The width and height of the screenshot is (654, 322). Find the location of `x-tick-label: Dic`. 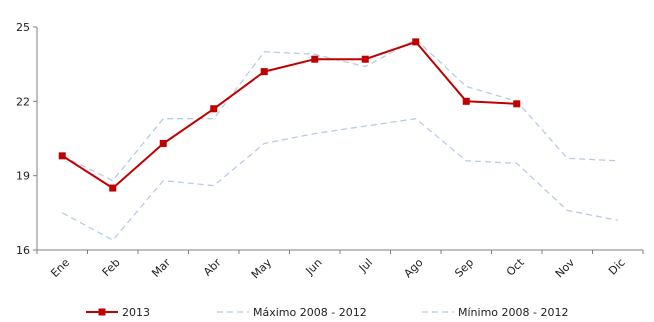

x-tick-label: Dic is located at coordinates (617, 267).